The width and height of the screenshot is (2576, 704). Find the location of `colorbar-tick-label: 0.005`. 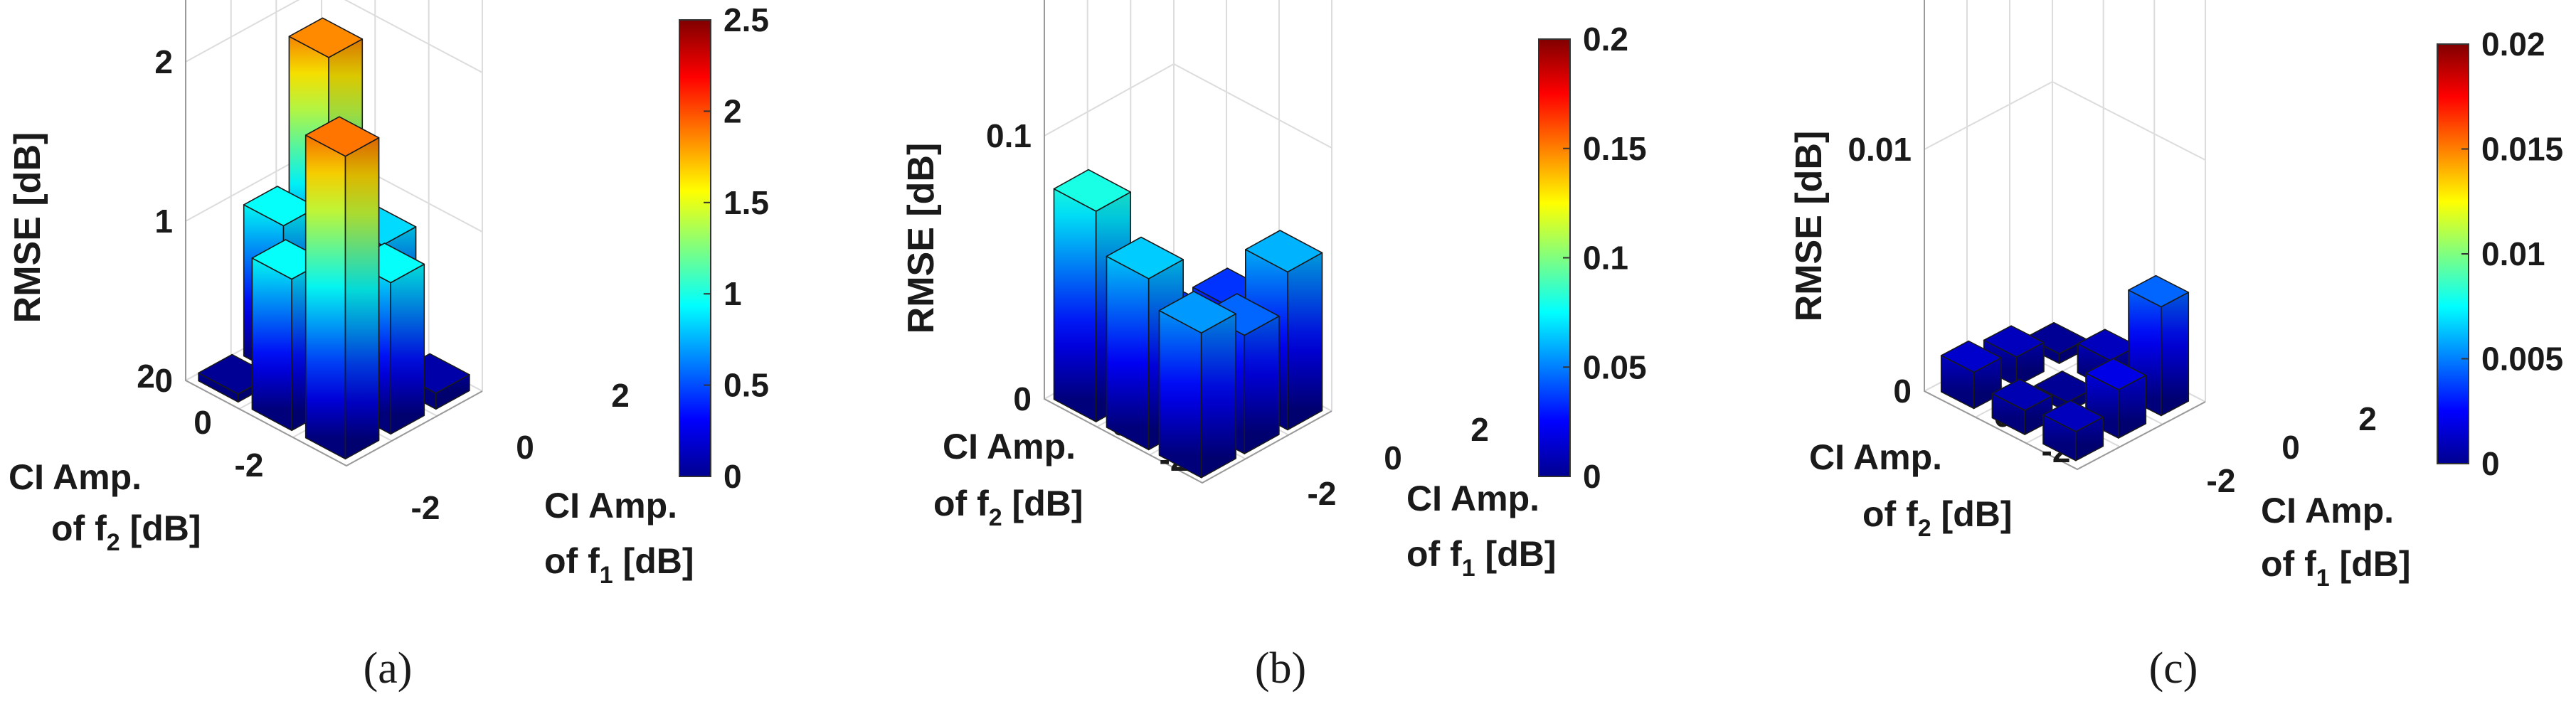

colorbar-tick-label: 0.005 is located at coordinates (2522, 359).